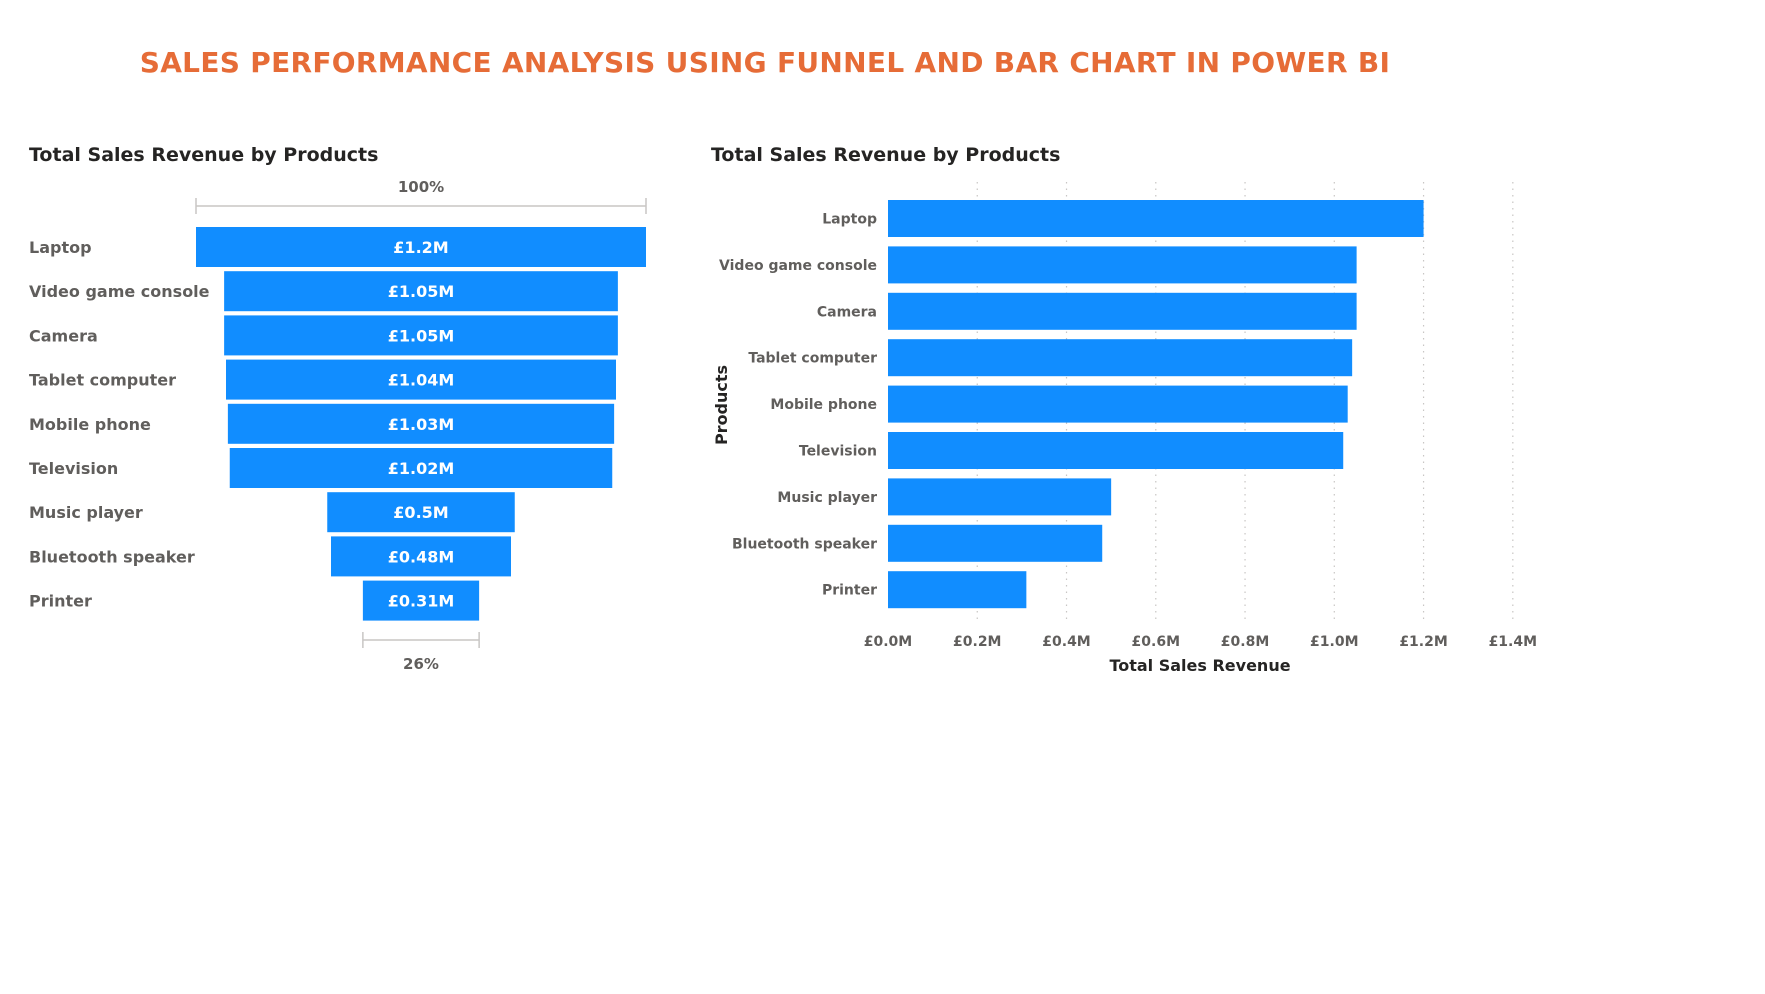 The image size is (1765, 994). I want to click on funnel-category-label: Bluetooth speaker, so click(112, 556).